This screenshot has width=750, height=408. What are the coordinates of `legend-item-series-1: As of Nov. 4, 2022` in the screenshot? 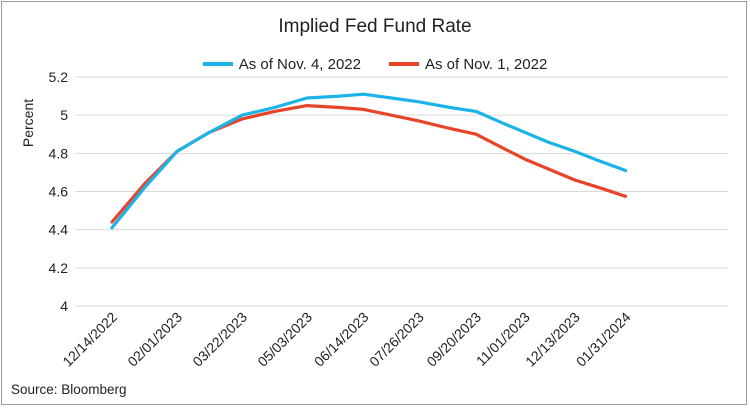 It's located at (281, 64).